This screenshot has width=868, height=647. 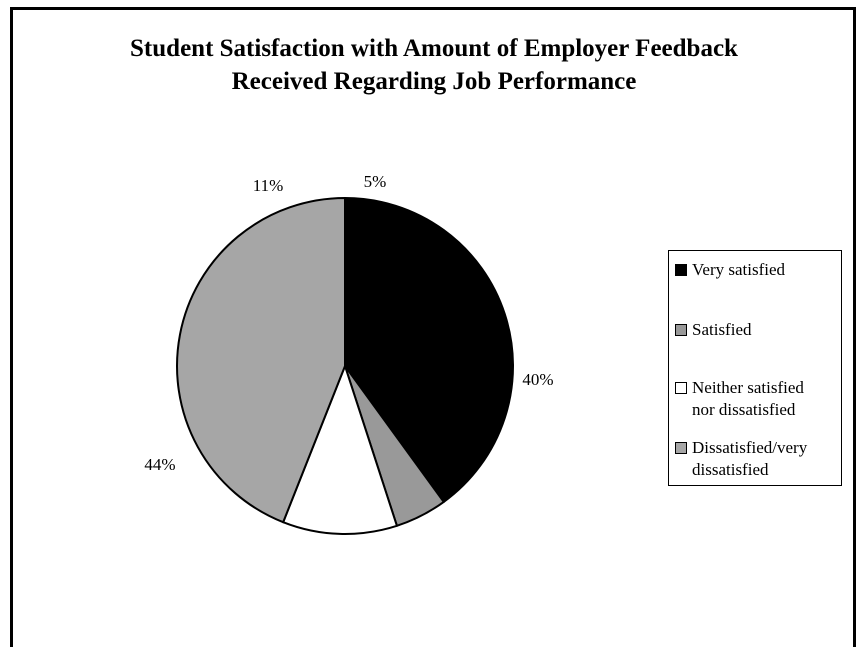 What do you see at coordinates (681, 270) in the screenshot?
I see `legend-swatch-very-satisfied` at bounding box center [681, 270].